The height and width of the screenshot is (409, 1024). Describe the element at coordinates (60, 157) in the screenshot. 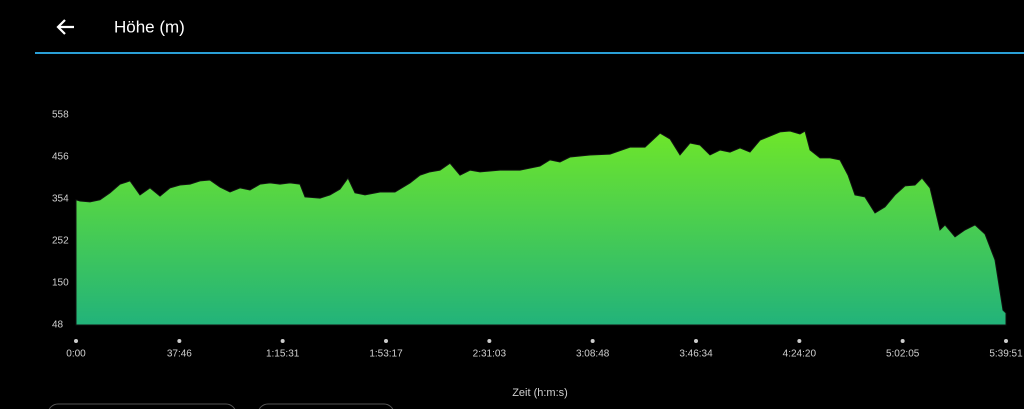

I see `y-tick-label: 456` at that location.